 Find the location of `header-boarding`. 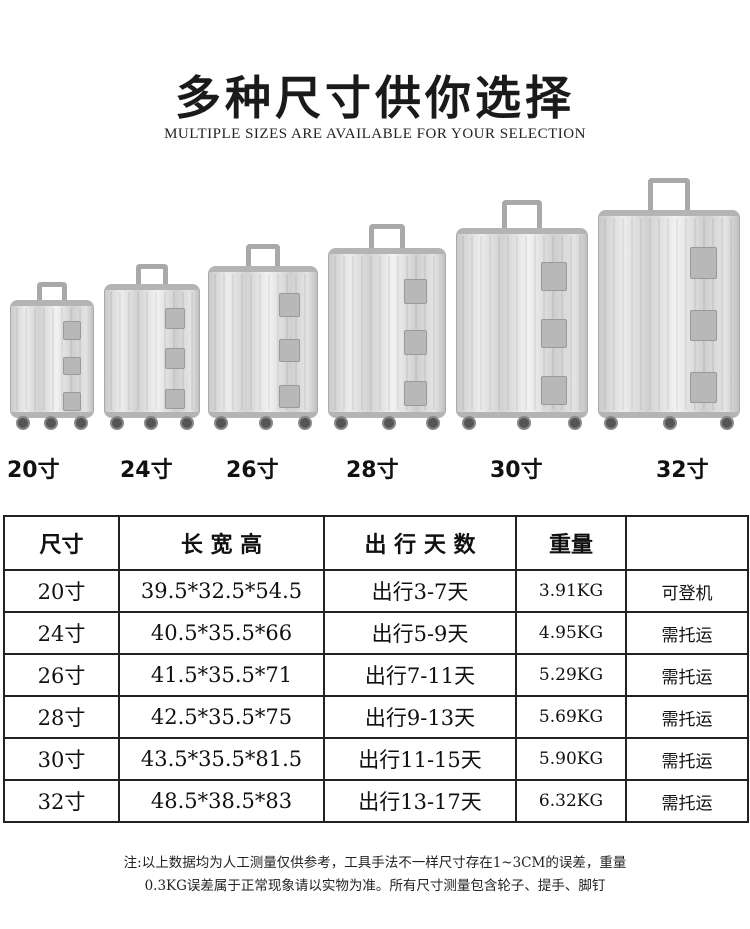

header-boarding is located at coordinates (687, 543).